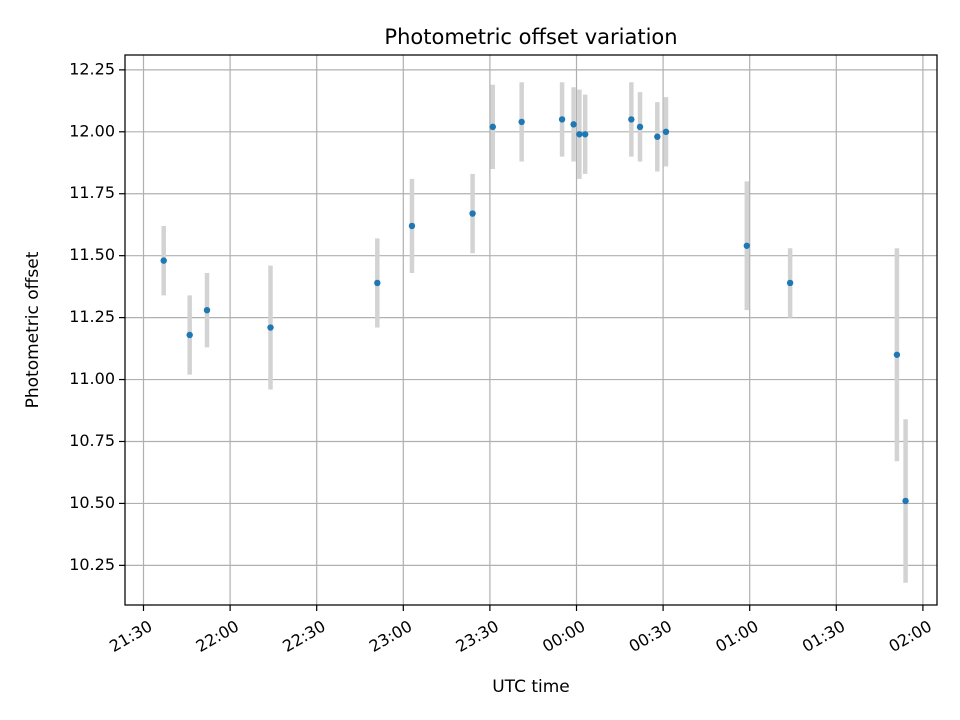  Describe the element at coordinates (92, 564) in the screenshot. I see `y-tick-label: 10.25` at that location.